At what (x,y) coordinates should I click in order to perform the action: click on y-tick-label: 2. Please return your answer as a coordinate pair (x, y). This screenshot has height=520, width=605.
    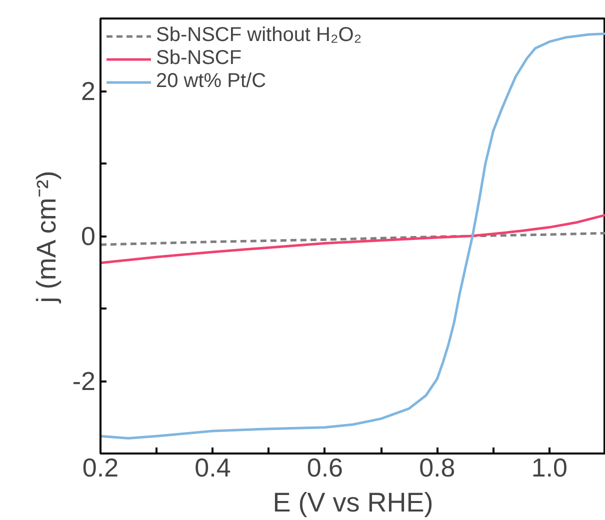
    Looking at the image, I should click on (88, 91).